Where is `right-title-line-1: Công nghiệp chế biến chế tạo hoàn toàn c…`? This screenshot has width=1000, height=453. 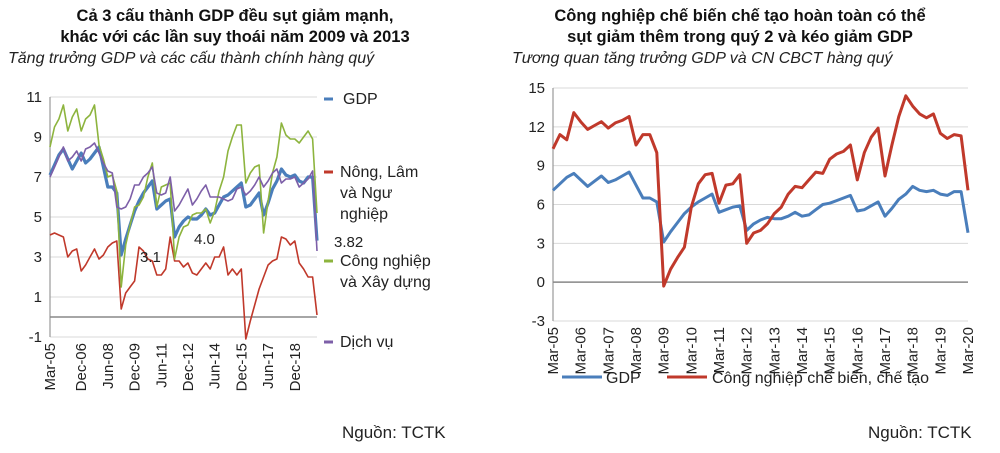 right-title-line-1: Công nghiệp chế biến chế tạo hoàn toàn c… is located at coordinates (740, 16).